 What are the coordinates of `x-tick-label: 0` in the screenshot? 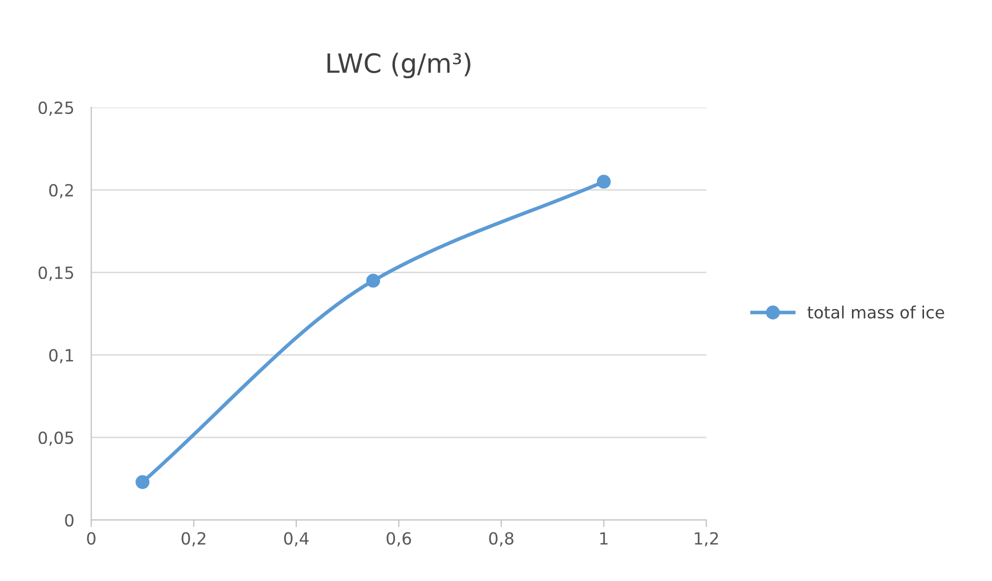 It's located at (91, 538).